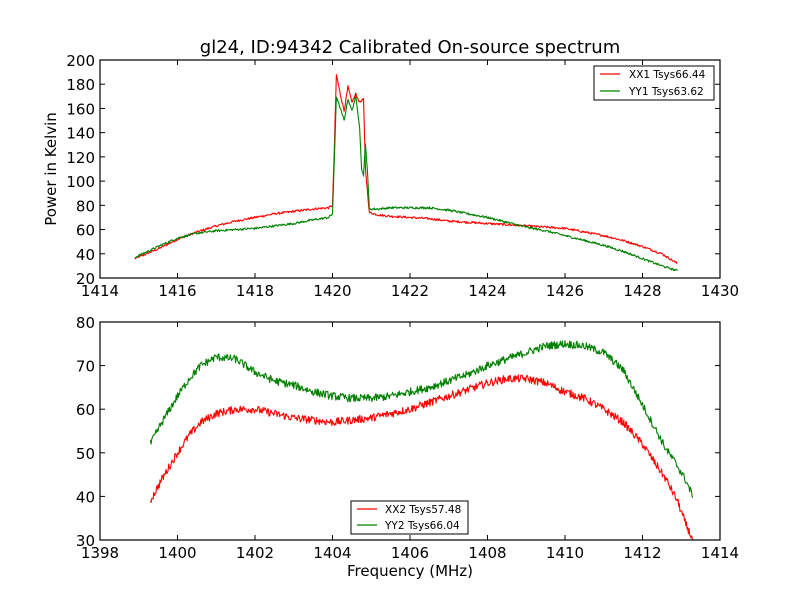 This screenshot has height=600, width=800. What do you see at coordinates (85, 454) in the screenshot?
I see `bottom-y-tick-label: 50` at bounding box center [85, 454].